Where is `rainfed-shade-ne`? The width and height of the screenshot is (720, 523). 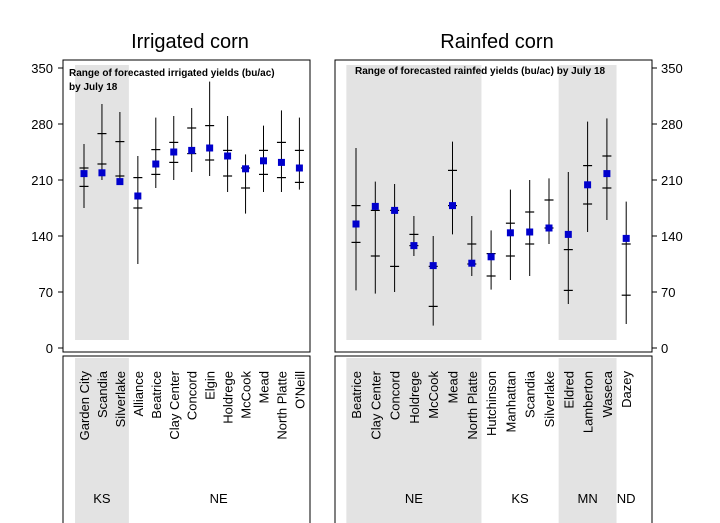
rainfed-shade-ne is located at coordinates (414, 202).